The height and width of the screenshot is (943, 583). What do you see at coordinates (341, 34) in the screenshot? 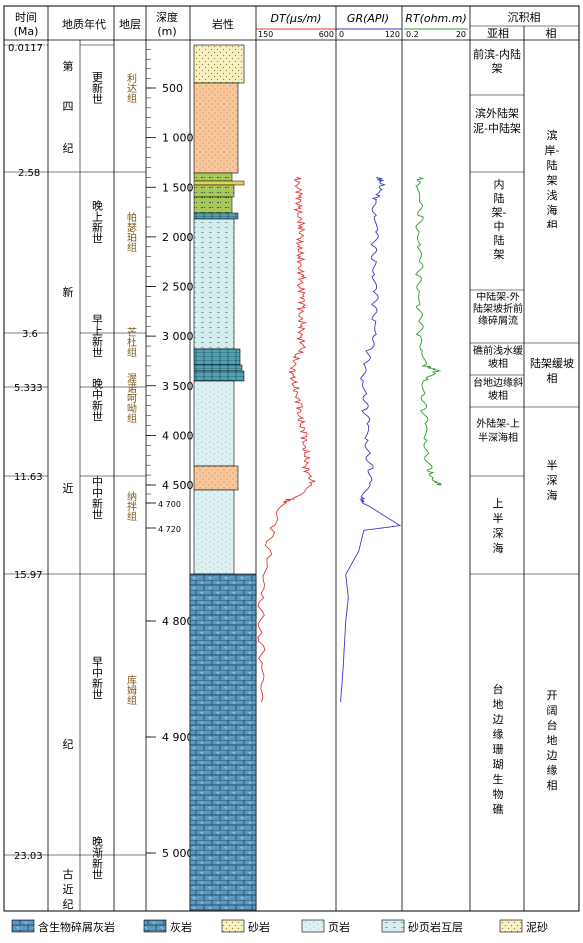
I see `gr-scale-min: 0` at bounding box center [341, 34].